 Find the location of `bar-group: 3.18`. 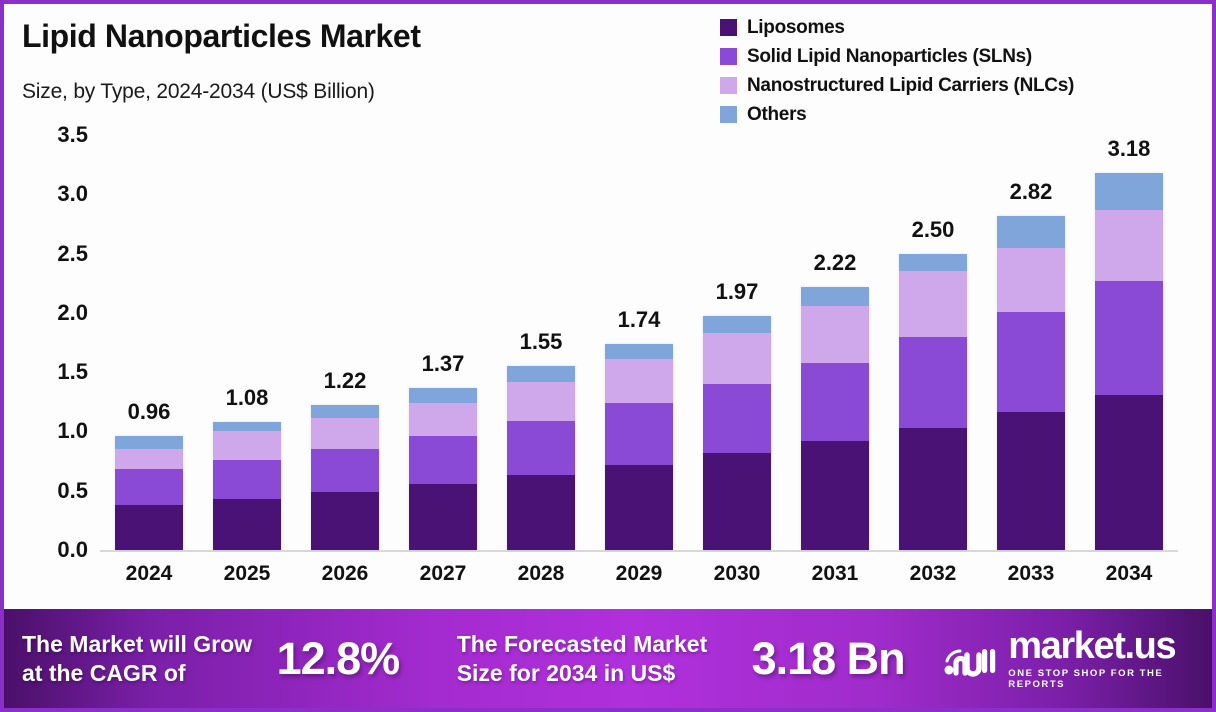

bar-group: 3.18 is located at coordinates (1129, 343).